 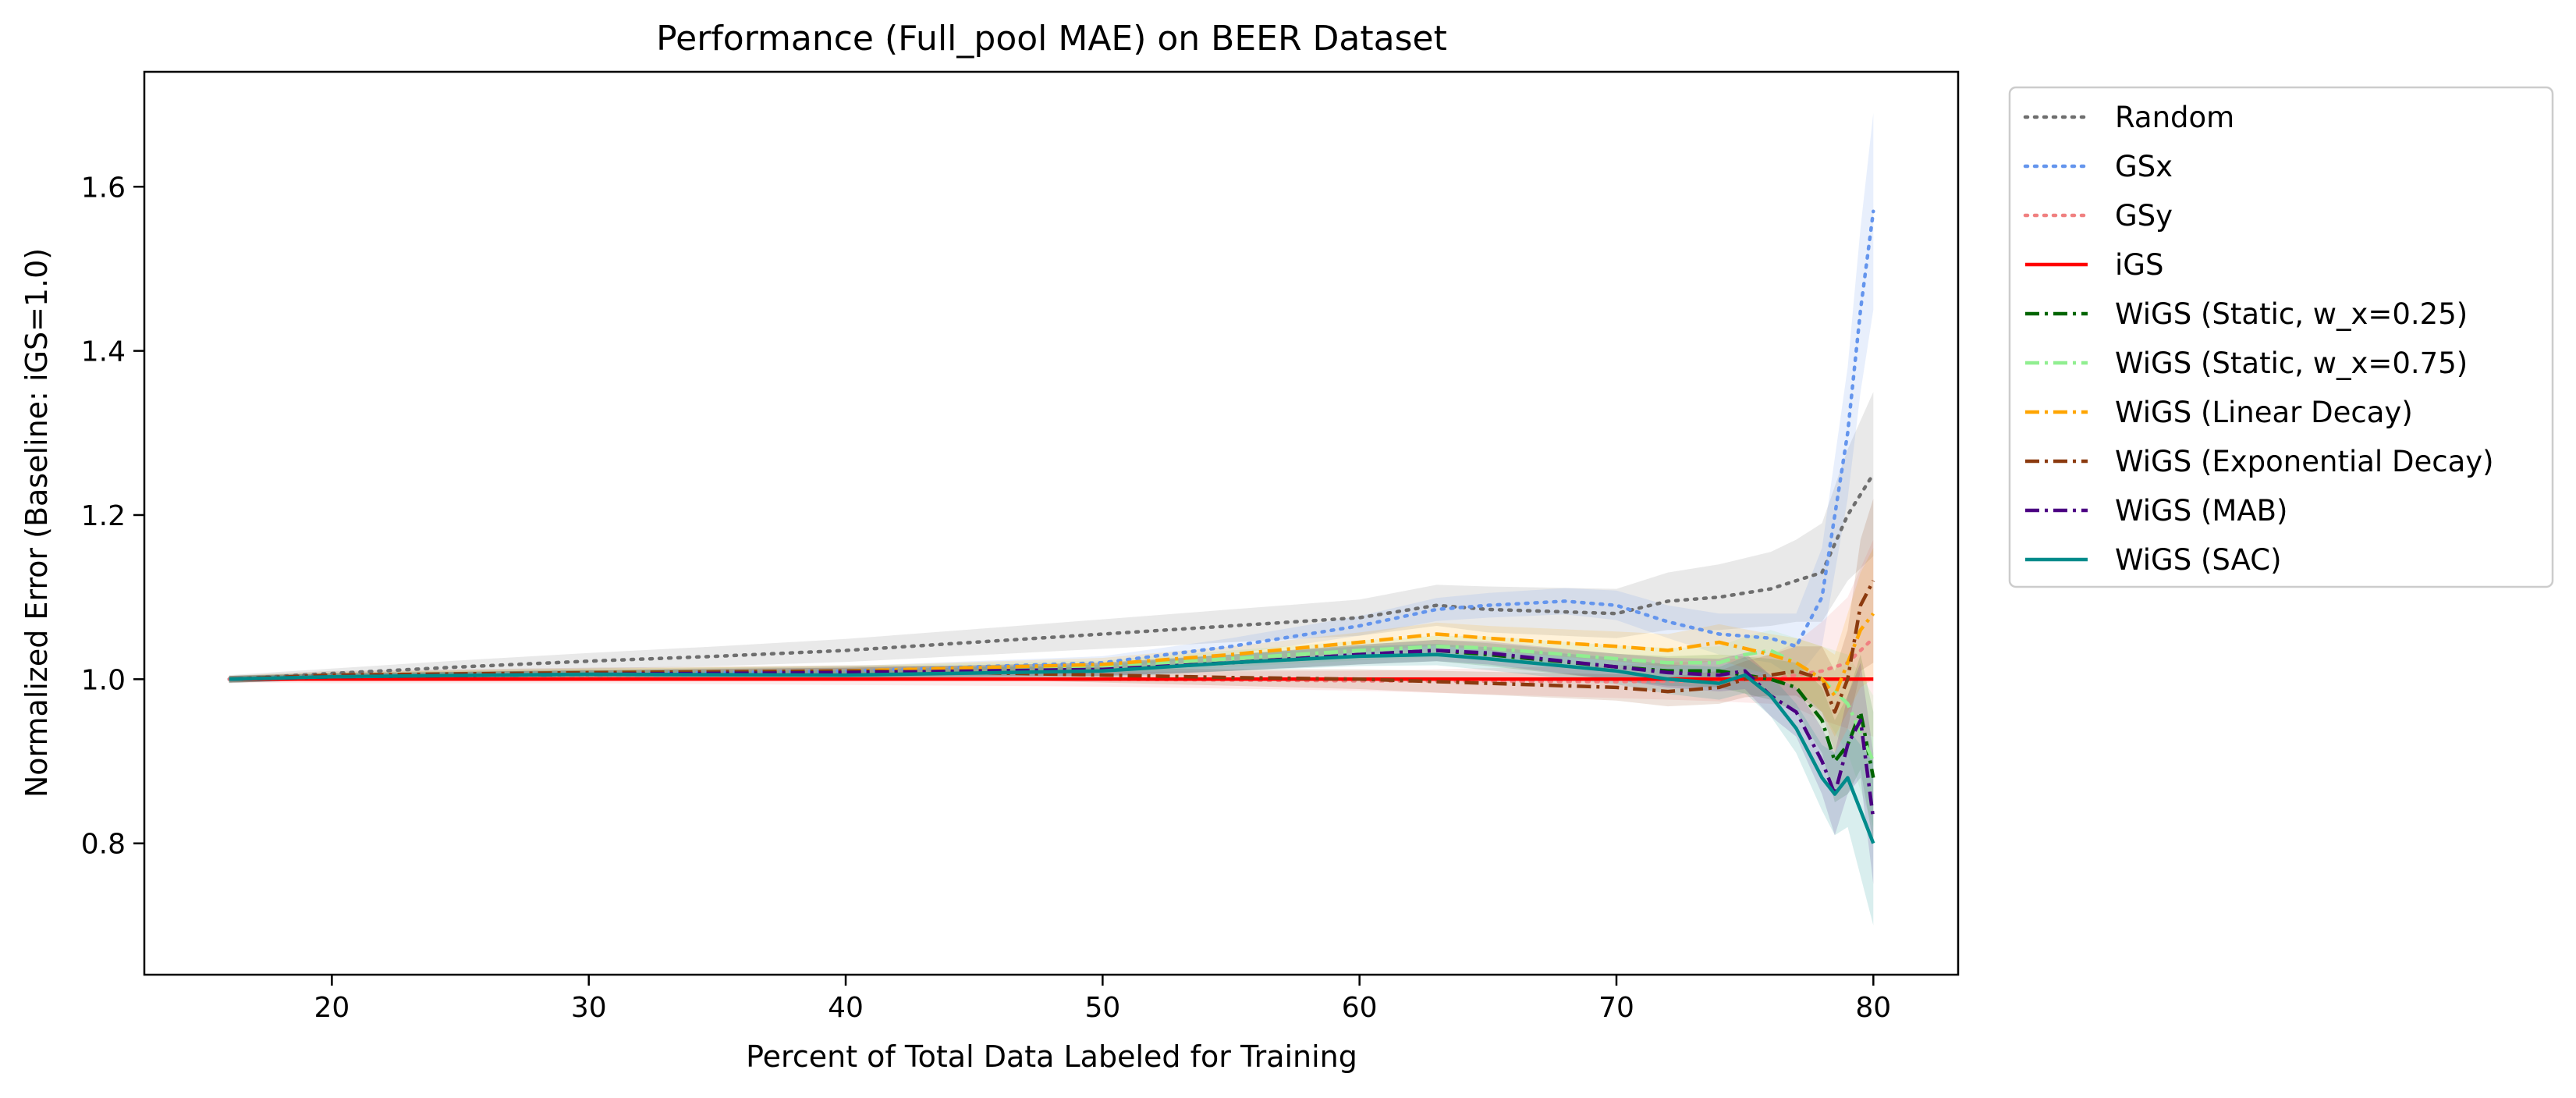 I want to click on x-tick-label: 40, so click(x=846, y=1008).